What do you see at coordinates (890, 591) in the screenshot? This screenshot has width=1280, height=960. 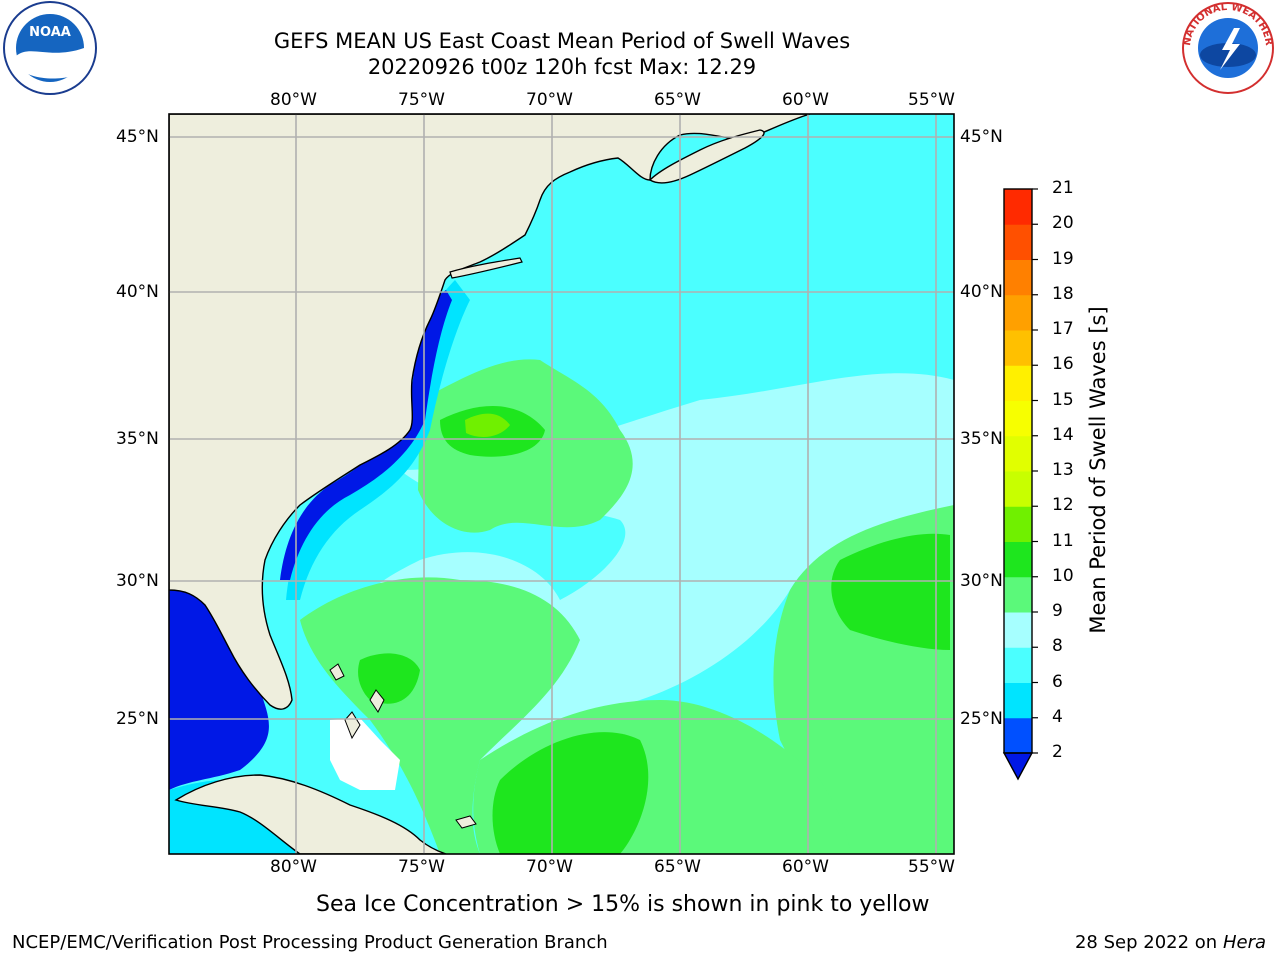 I see `swell-10-11s-east` at bounding box center [890, 591].